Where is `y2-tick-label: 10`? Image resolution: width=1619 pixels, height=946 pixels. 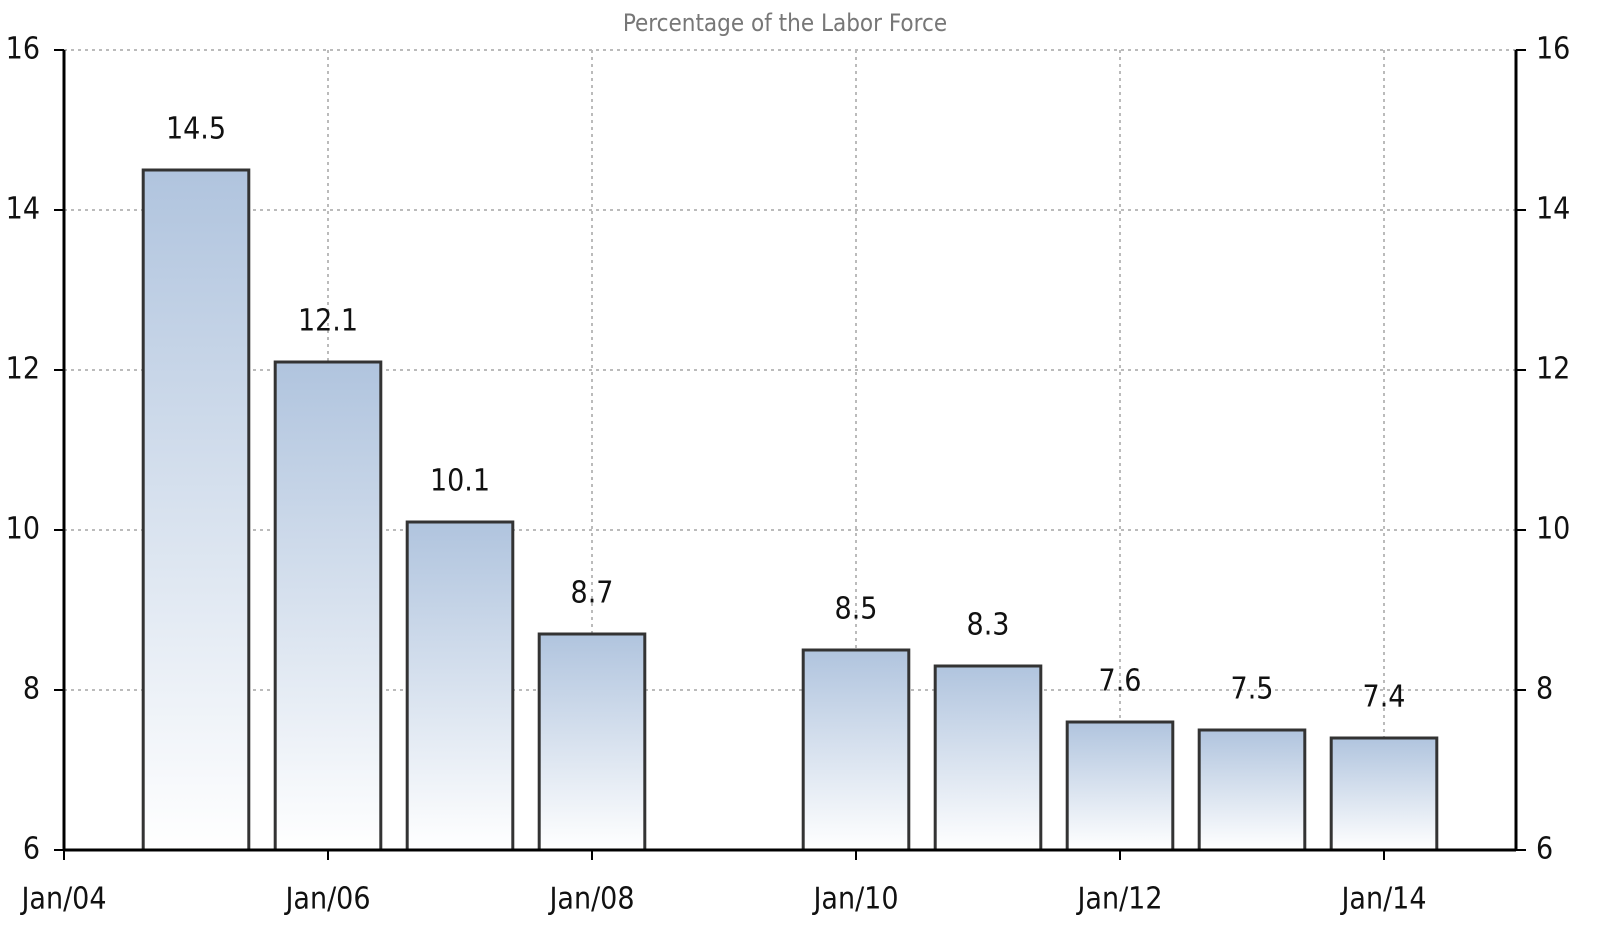 y2-tick-label: 10 is located at coordinates (1553, 529).